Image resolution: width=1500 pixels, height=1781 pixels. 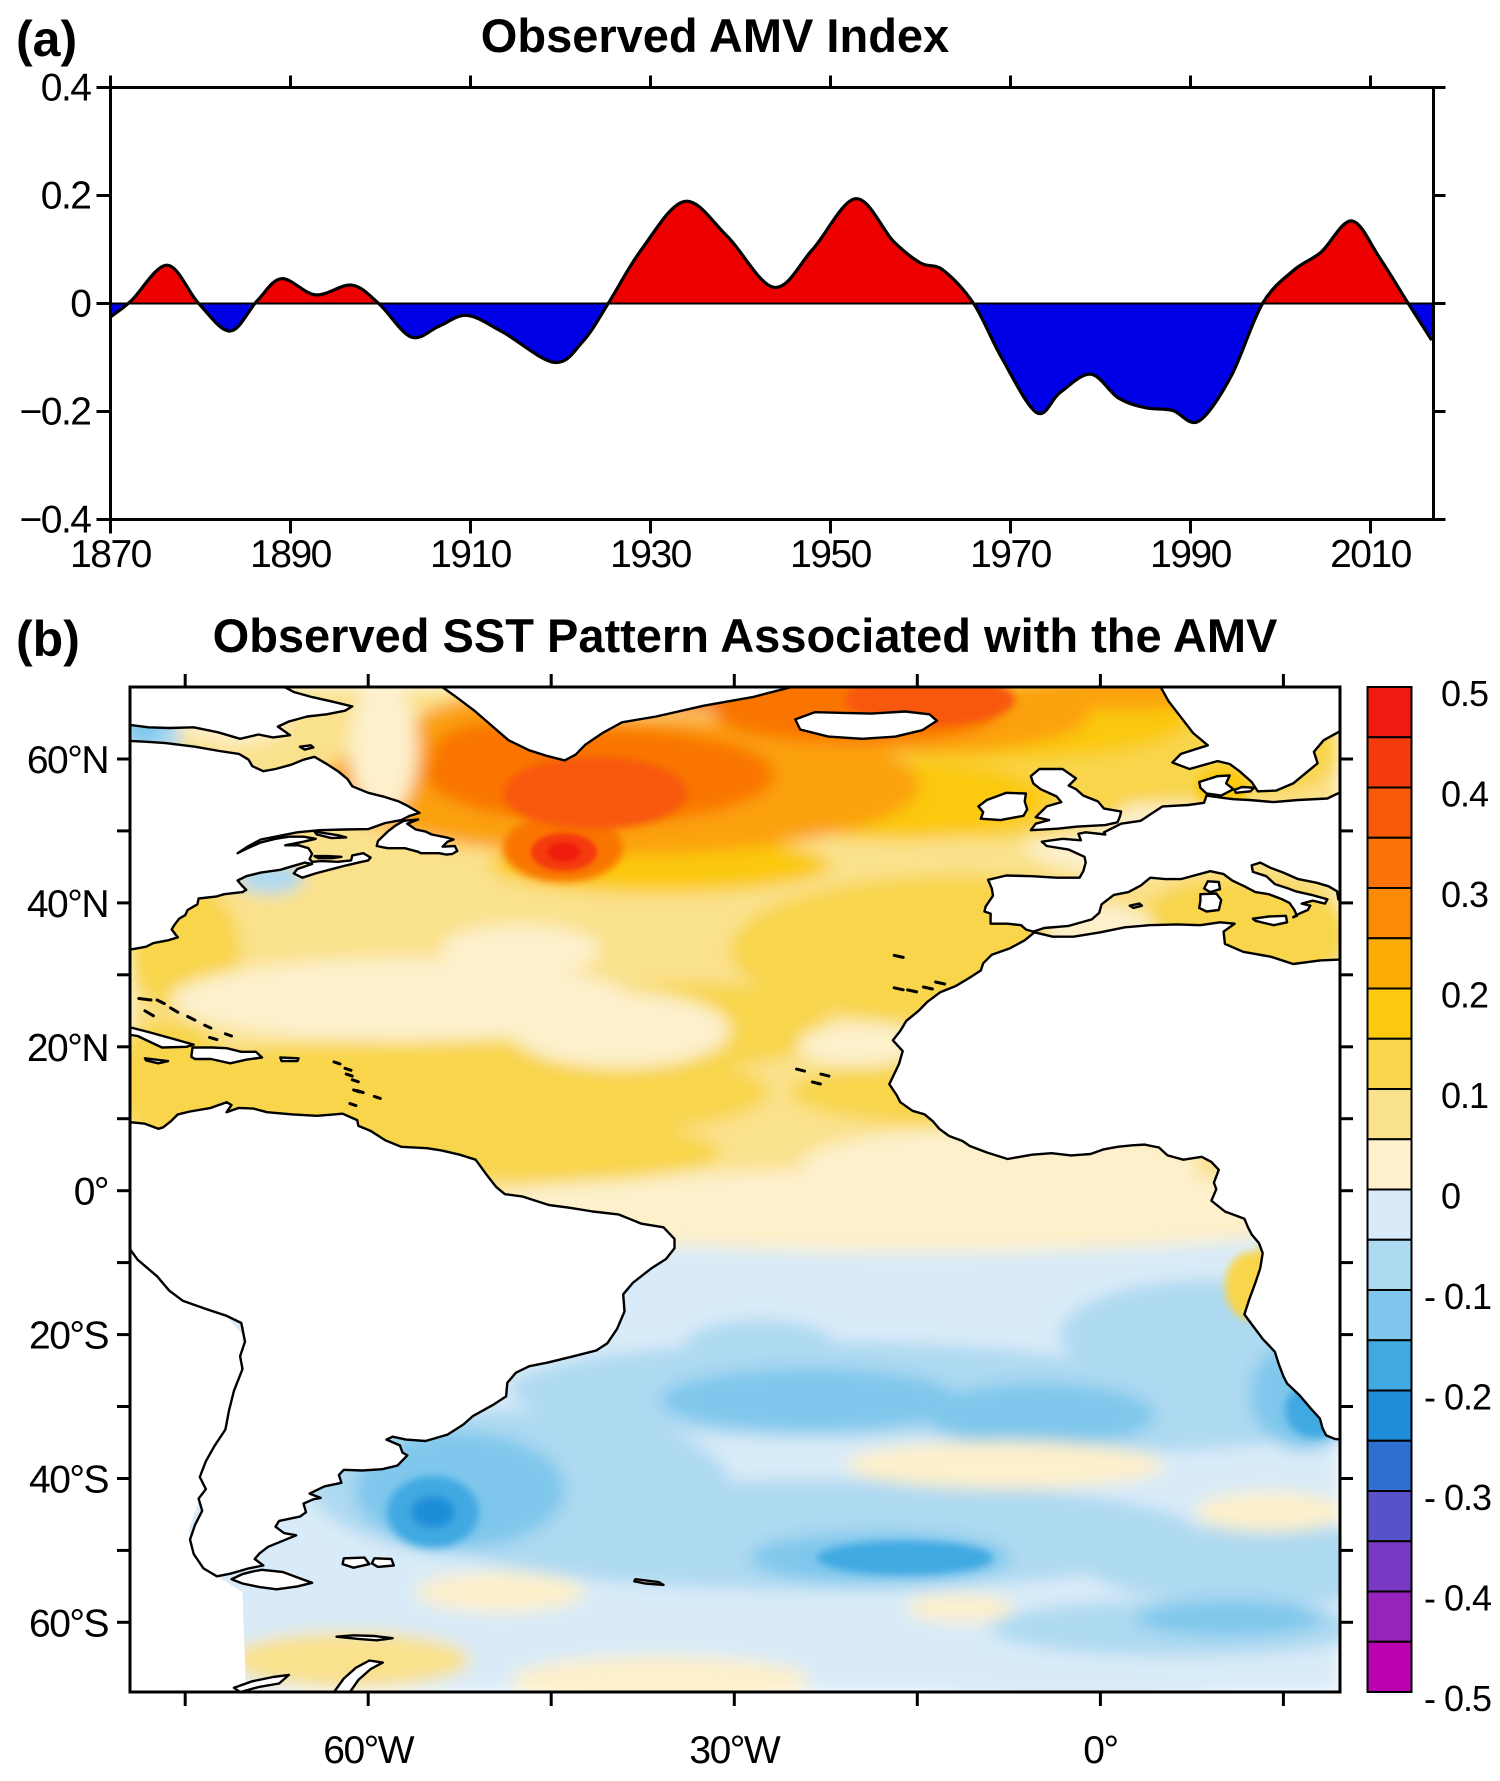 I want to click on svg-text: - 0.2, so click(x=1457, y=1397).